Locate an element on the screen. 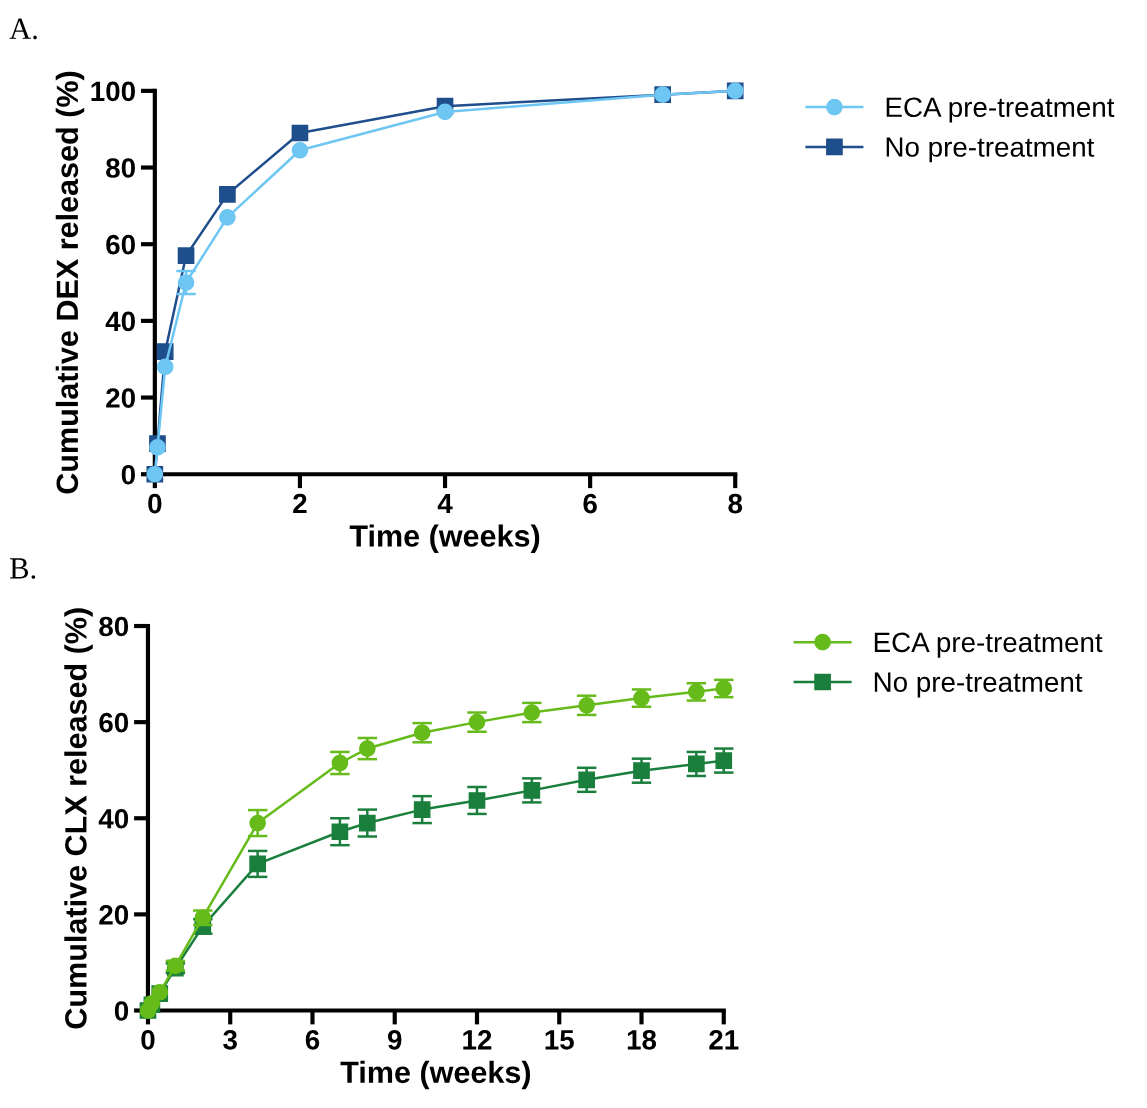  y-axis-title: Cumulative DEX released (%) is located at coordinates (70, 282).